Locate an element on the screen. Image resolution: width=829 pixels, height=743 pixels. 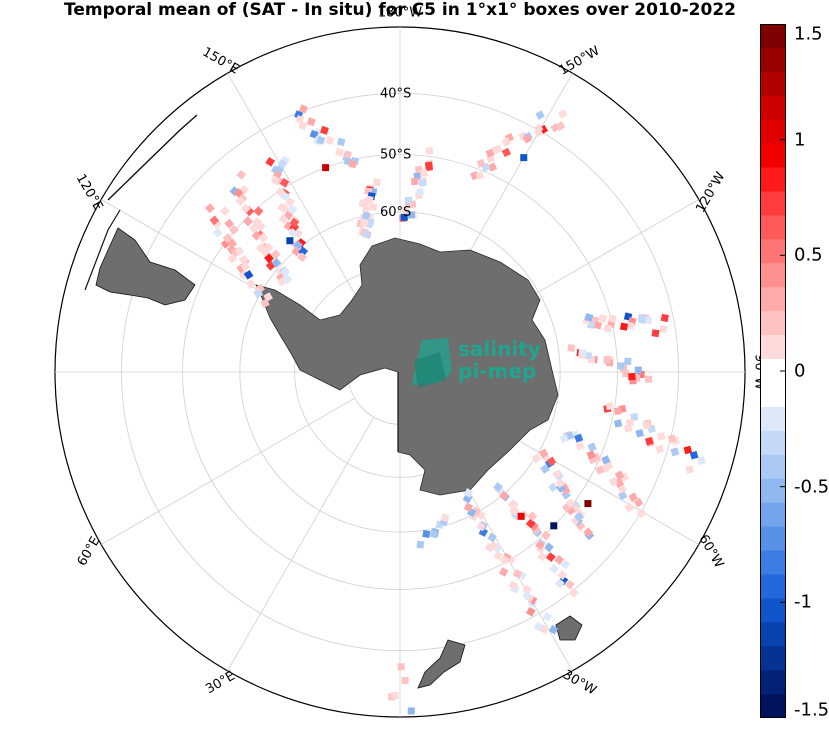
lon-label: 120°E is located at coordinates (89, 193).